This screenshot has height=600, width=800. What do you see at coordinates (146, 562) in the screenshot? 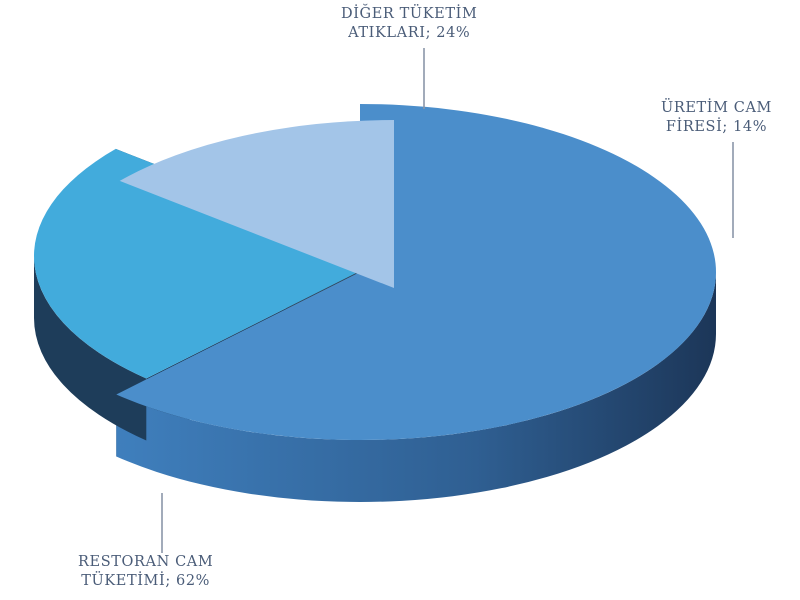
I see `slice-label-restoran-line1: RESTORAN CAM` at bounding box center [146, 562].